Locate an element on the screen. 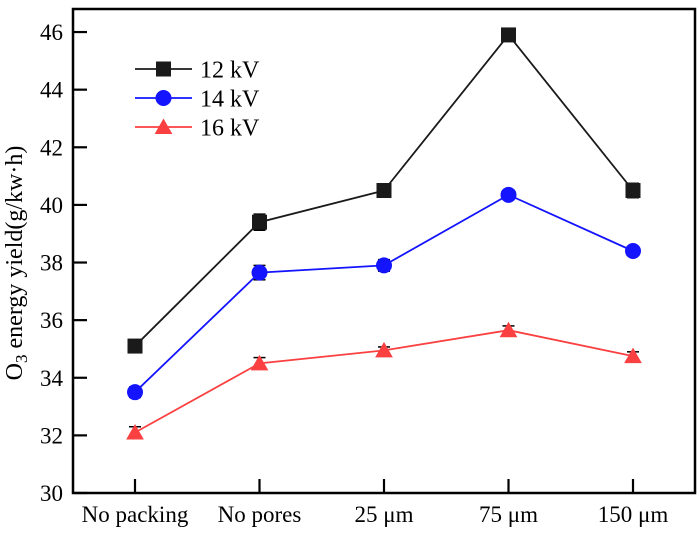 The width and height of the screenshot is (700, 541). legend-label: 12 kV is located at coordinates (230, 70).